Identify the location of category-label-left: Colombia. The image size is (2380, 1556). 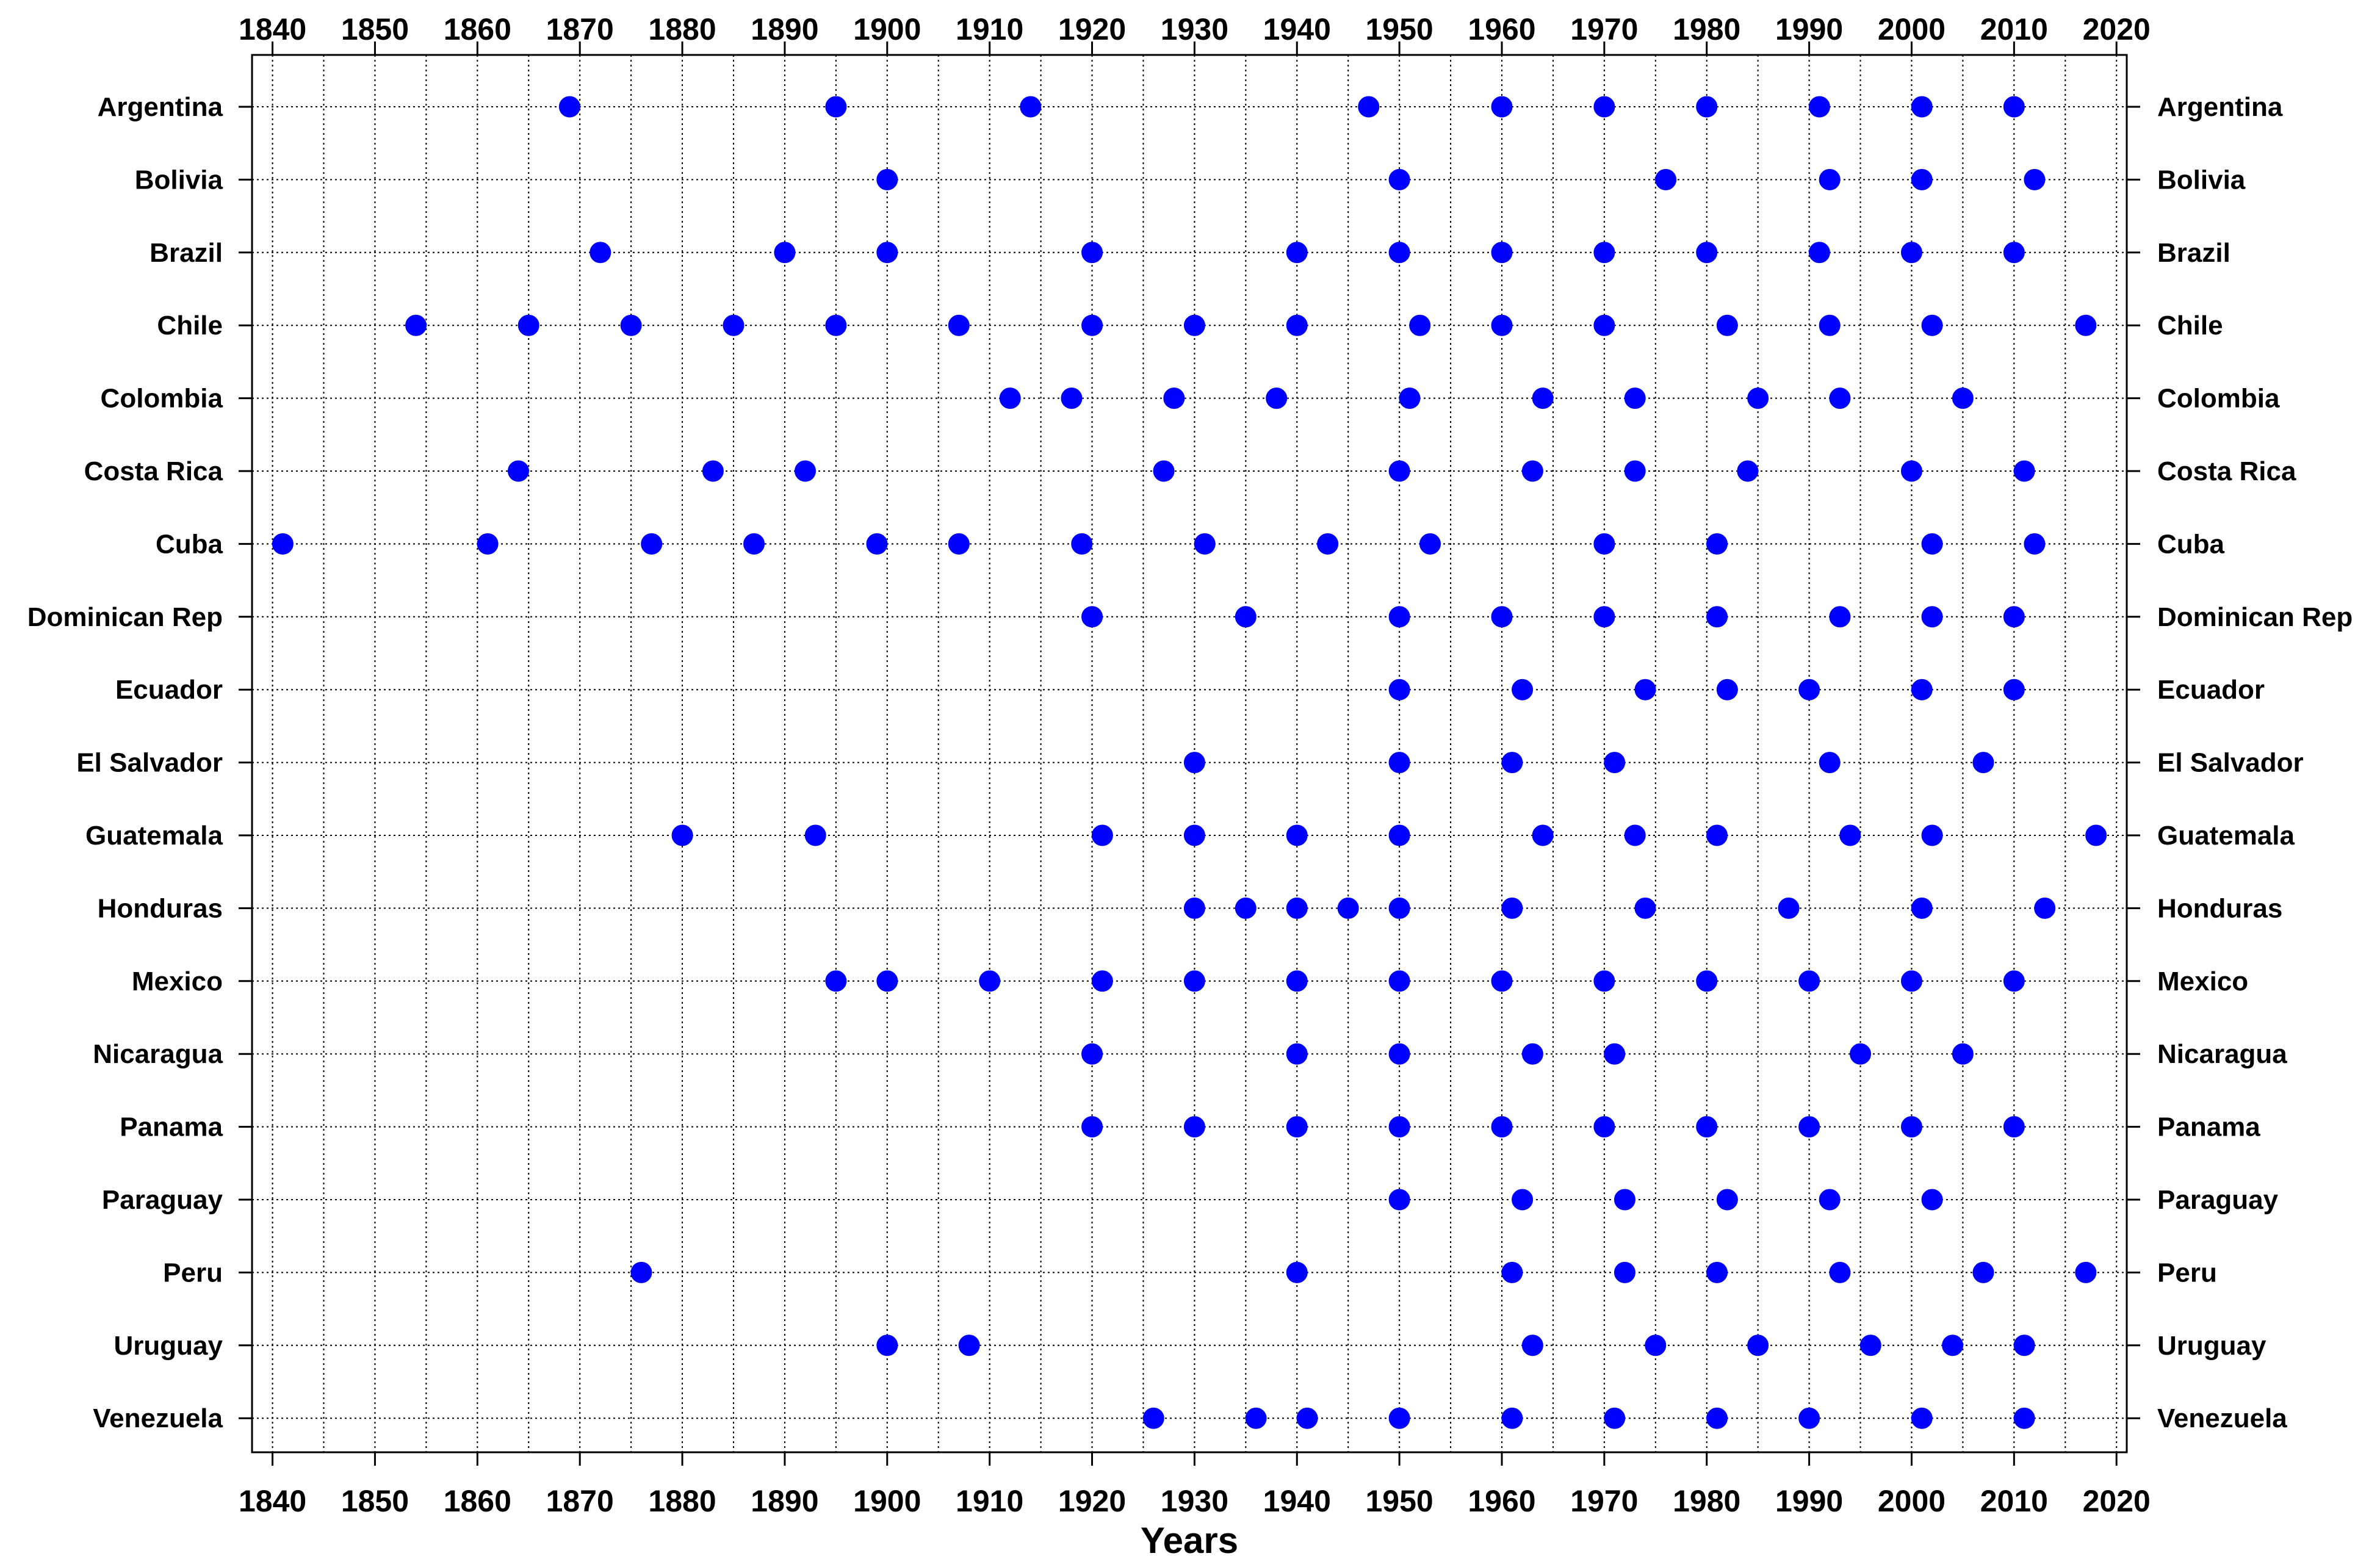
(162, 399).